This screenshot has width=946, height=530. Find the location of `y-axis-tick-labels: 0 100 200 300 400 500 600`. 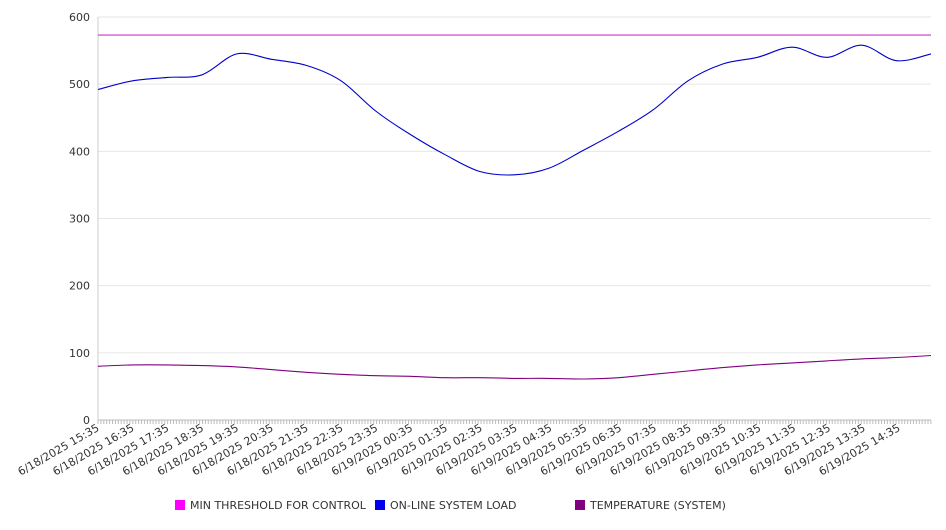

y-axis-tick-labels: 0 100 200 300 400 500 600 is located at coordinates (79, 219).